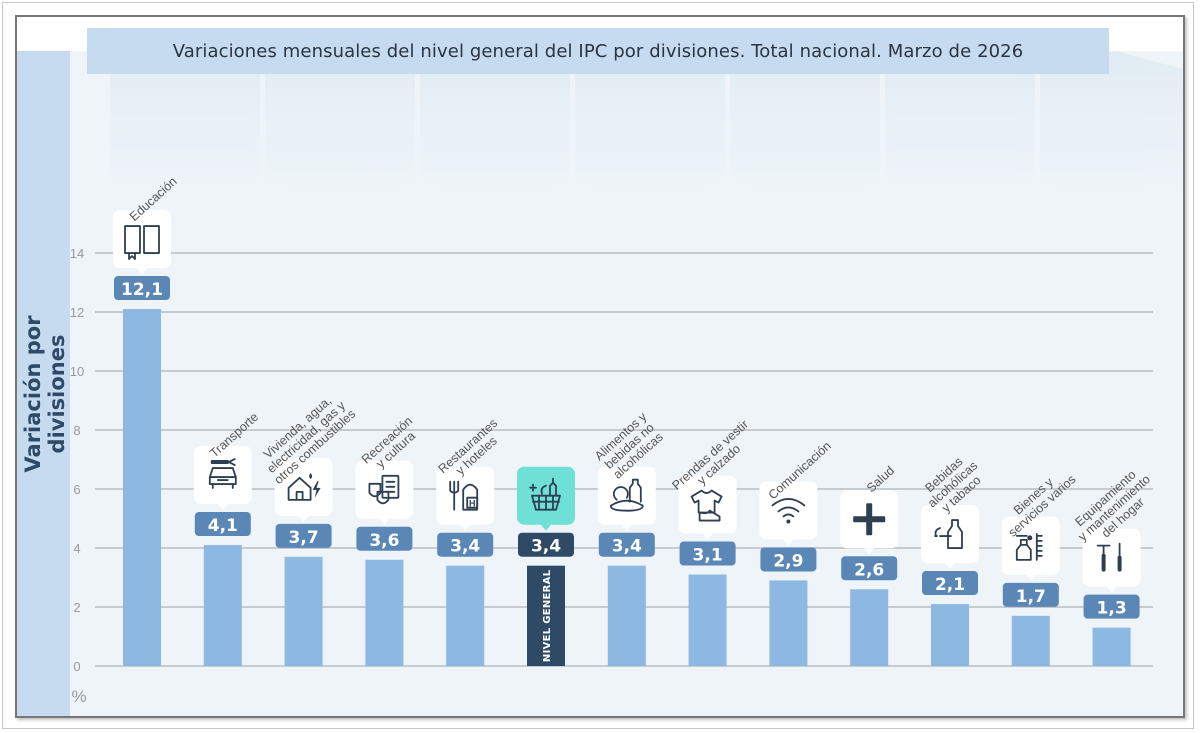 The height and width of the screenshot is (733, 1200). I want to click on fork-hotel-icon: H, so click(464, 495).